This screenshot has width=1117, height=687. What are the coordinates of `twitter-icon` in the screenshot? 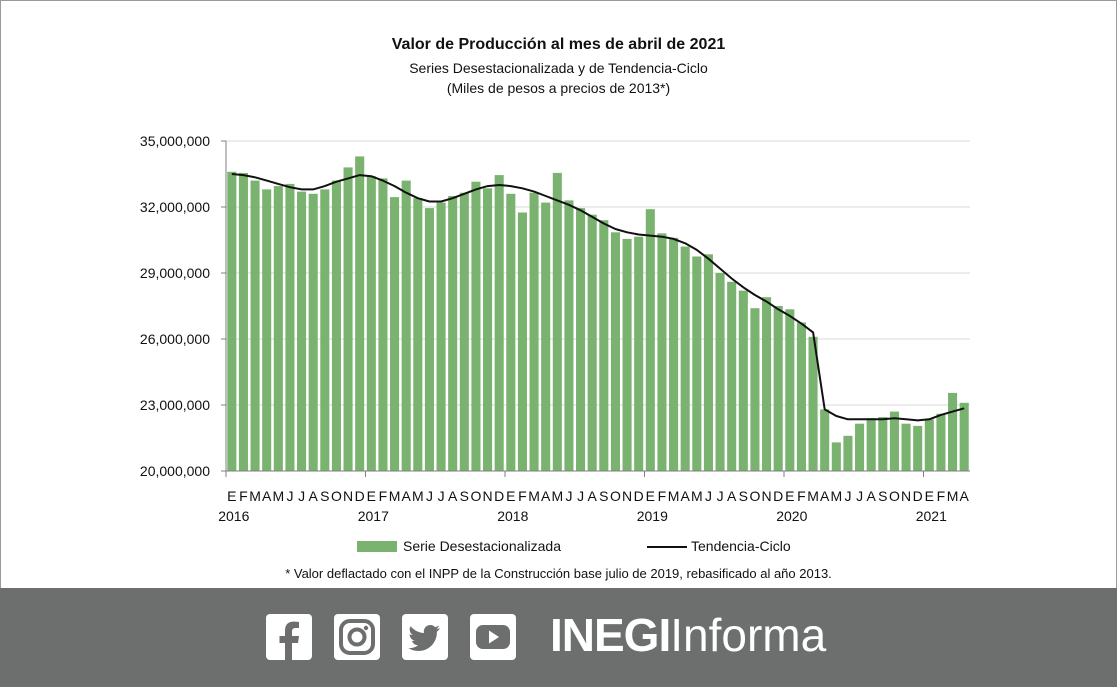 It's located at (425, 637).